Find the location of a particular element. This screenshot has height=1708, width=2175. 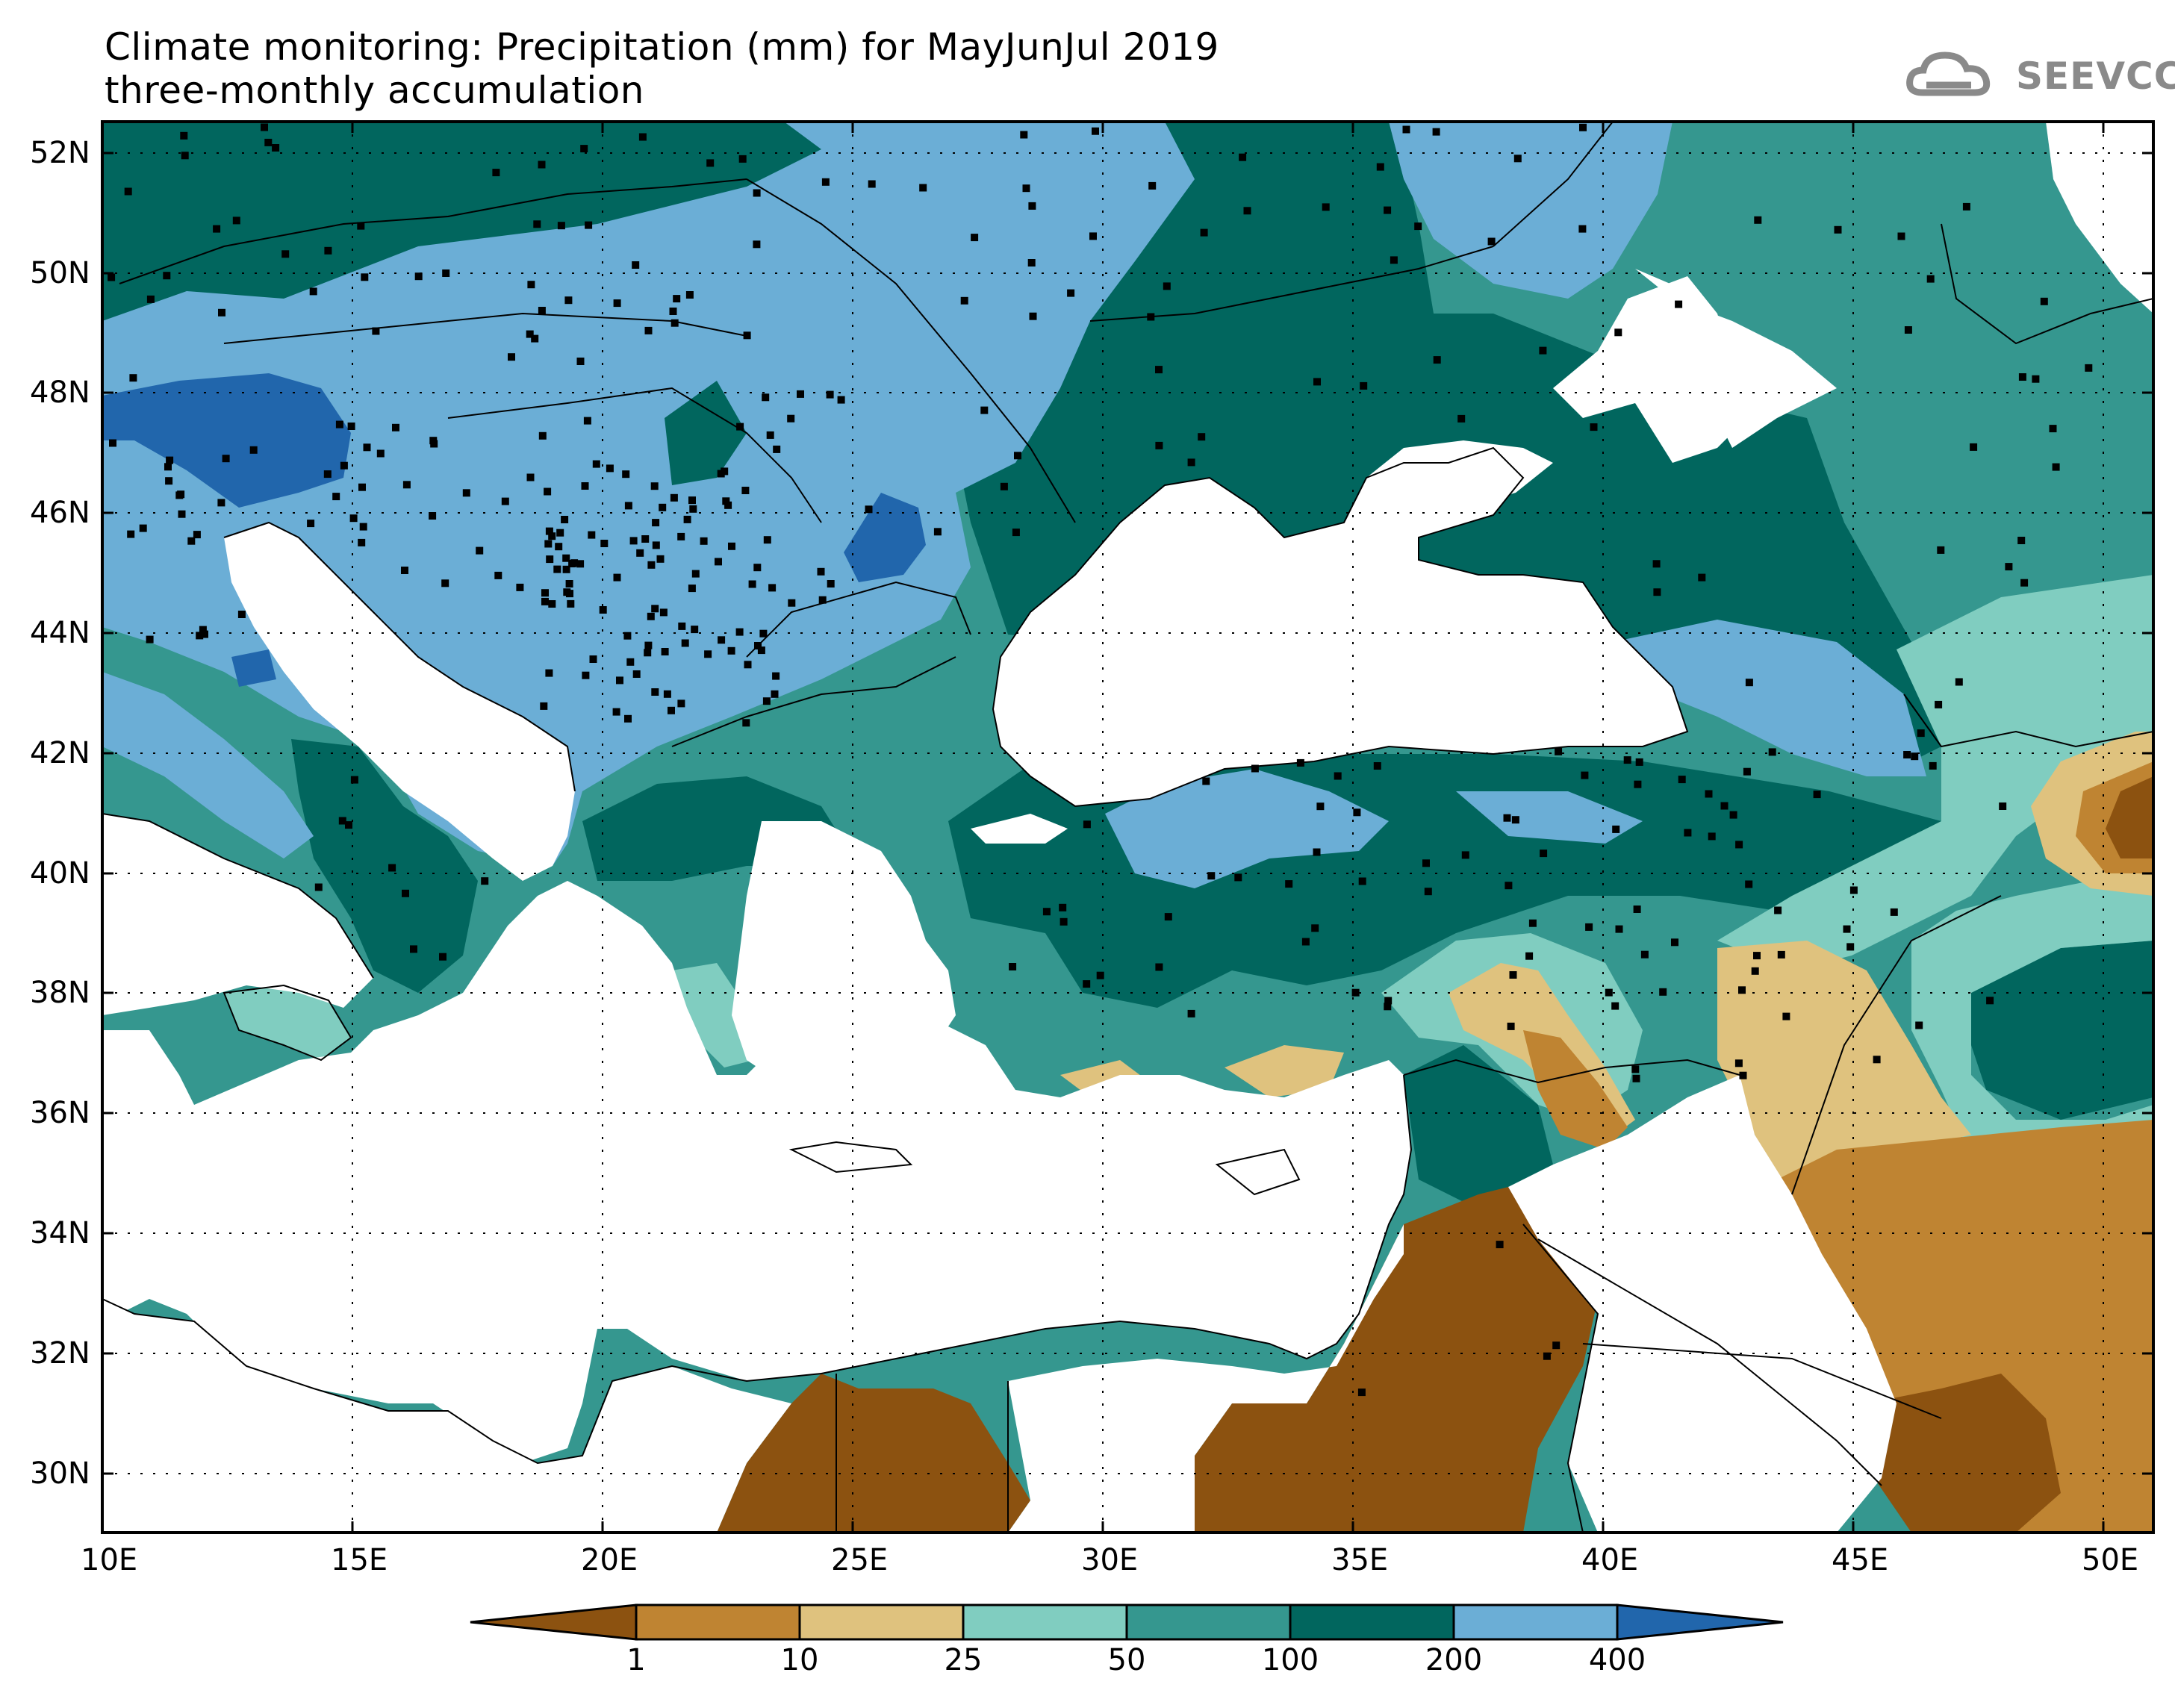

field-25-50-greece is located at coordinates (713, 1015).